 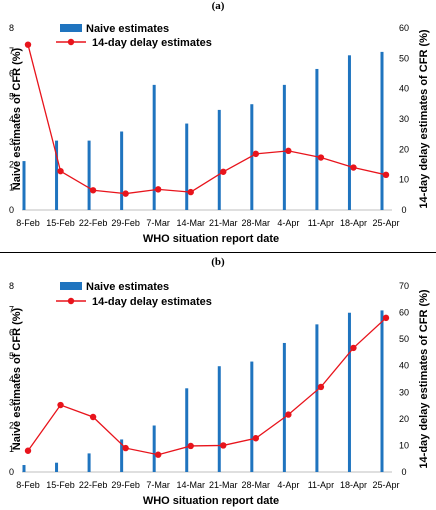 What do you see at coordinates (218, 262) in the screenshot?
I see `panel-b-label: (b)` at bounding box center [218, 262].